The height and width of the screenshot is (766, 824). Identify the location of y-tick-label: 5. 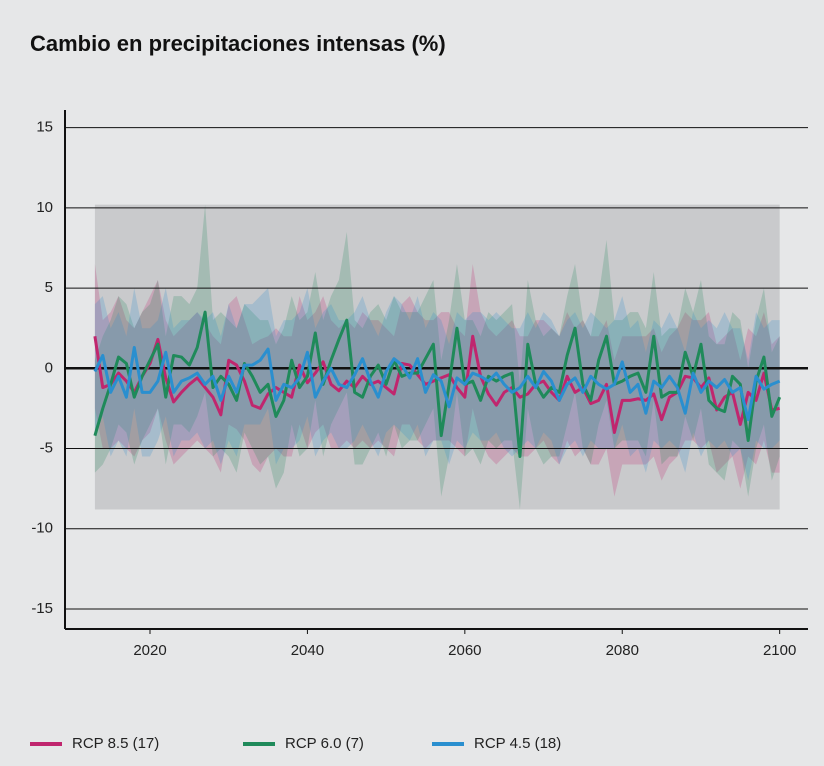
(49, 287).